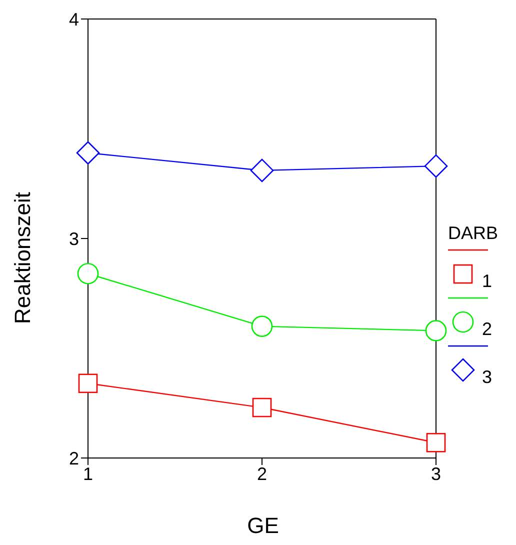  What do you see at coordinates (88, 474) in the screenshot?
I see `x-tick-label: 1` at bounding box center [88, 474].